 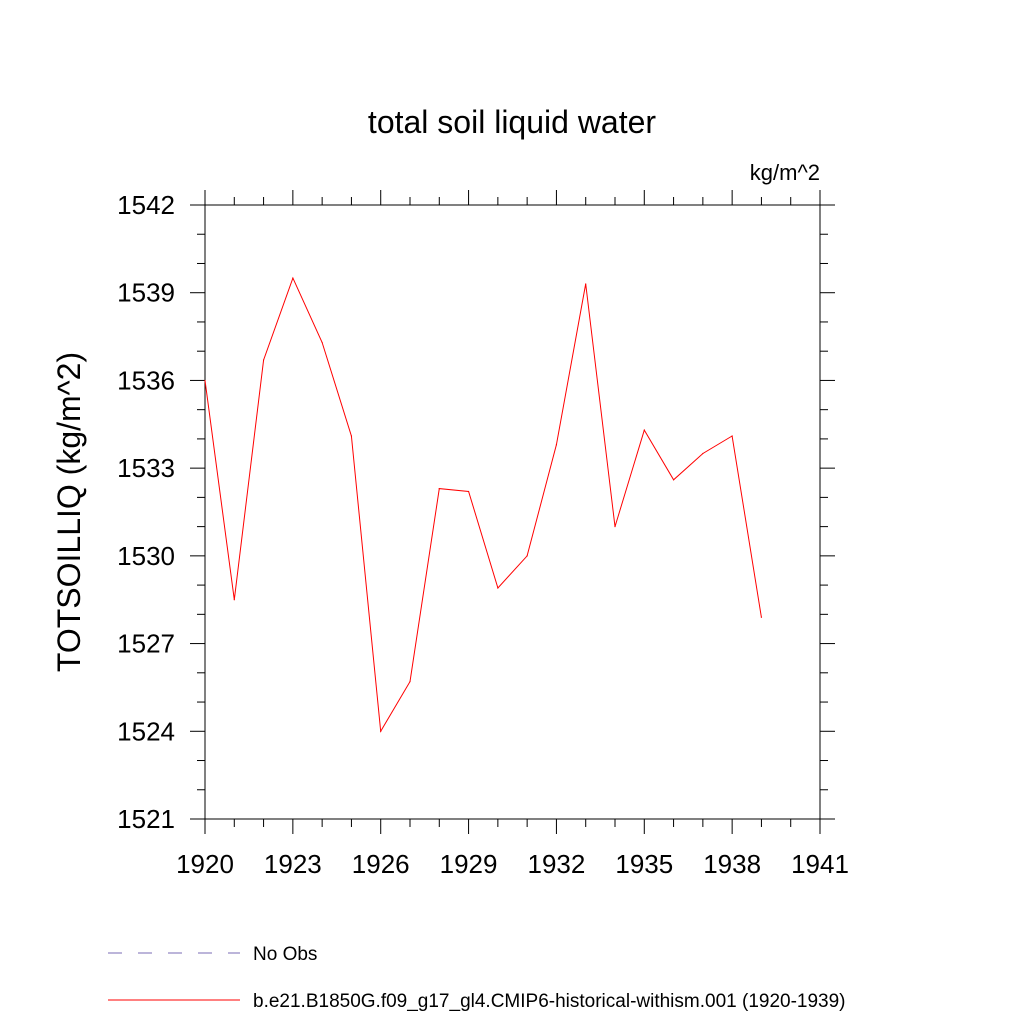 I want to click on x-tick-label: 1926, so click(x=381, y=864).